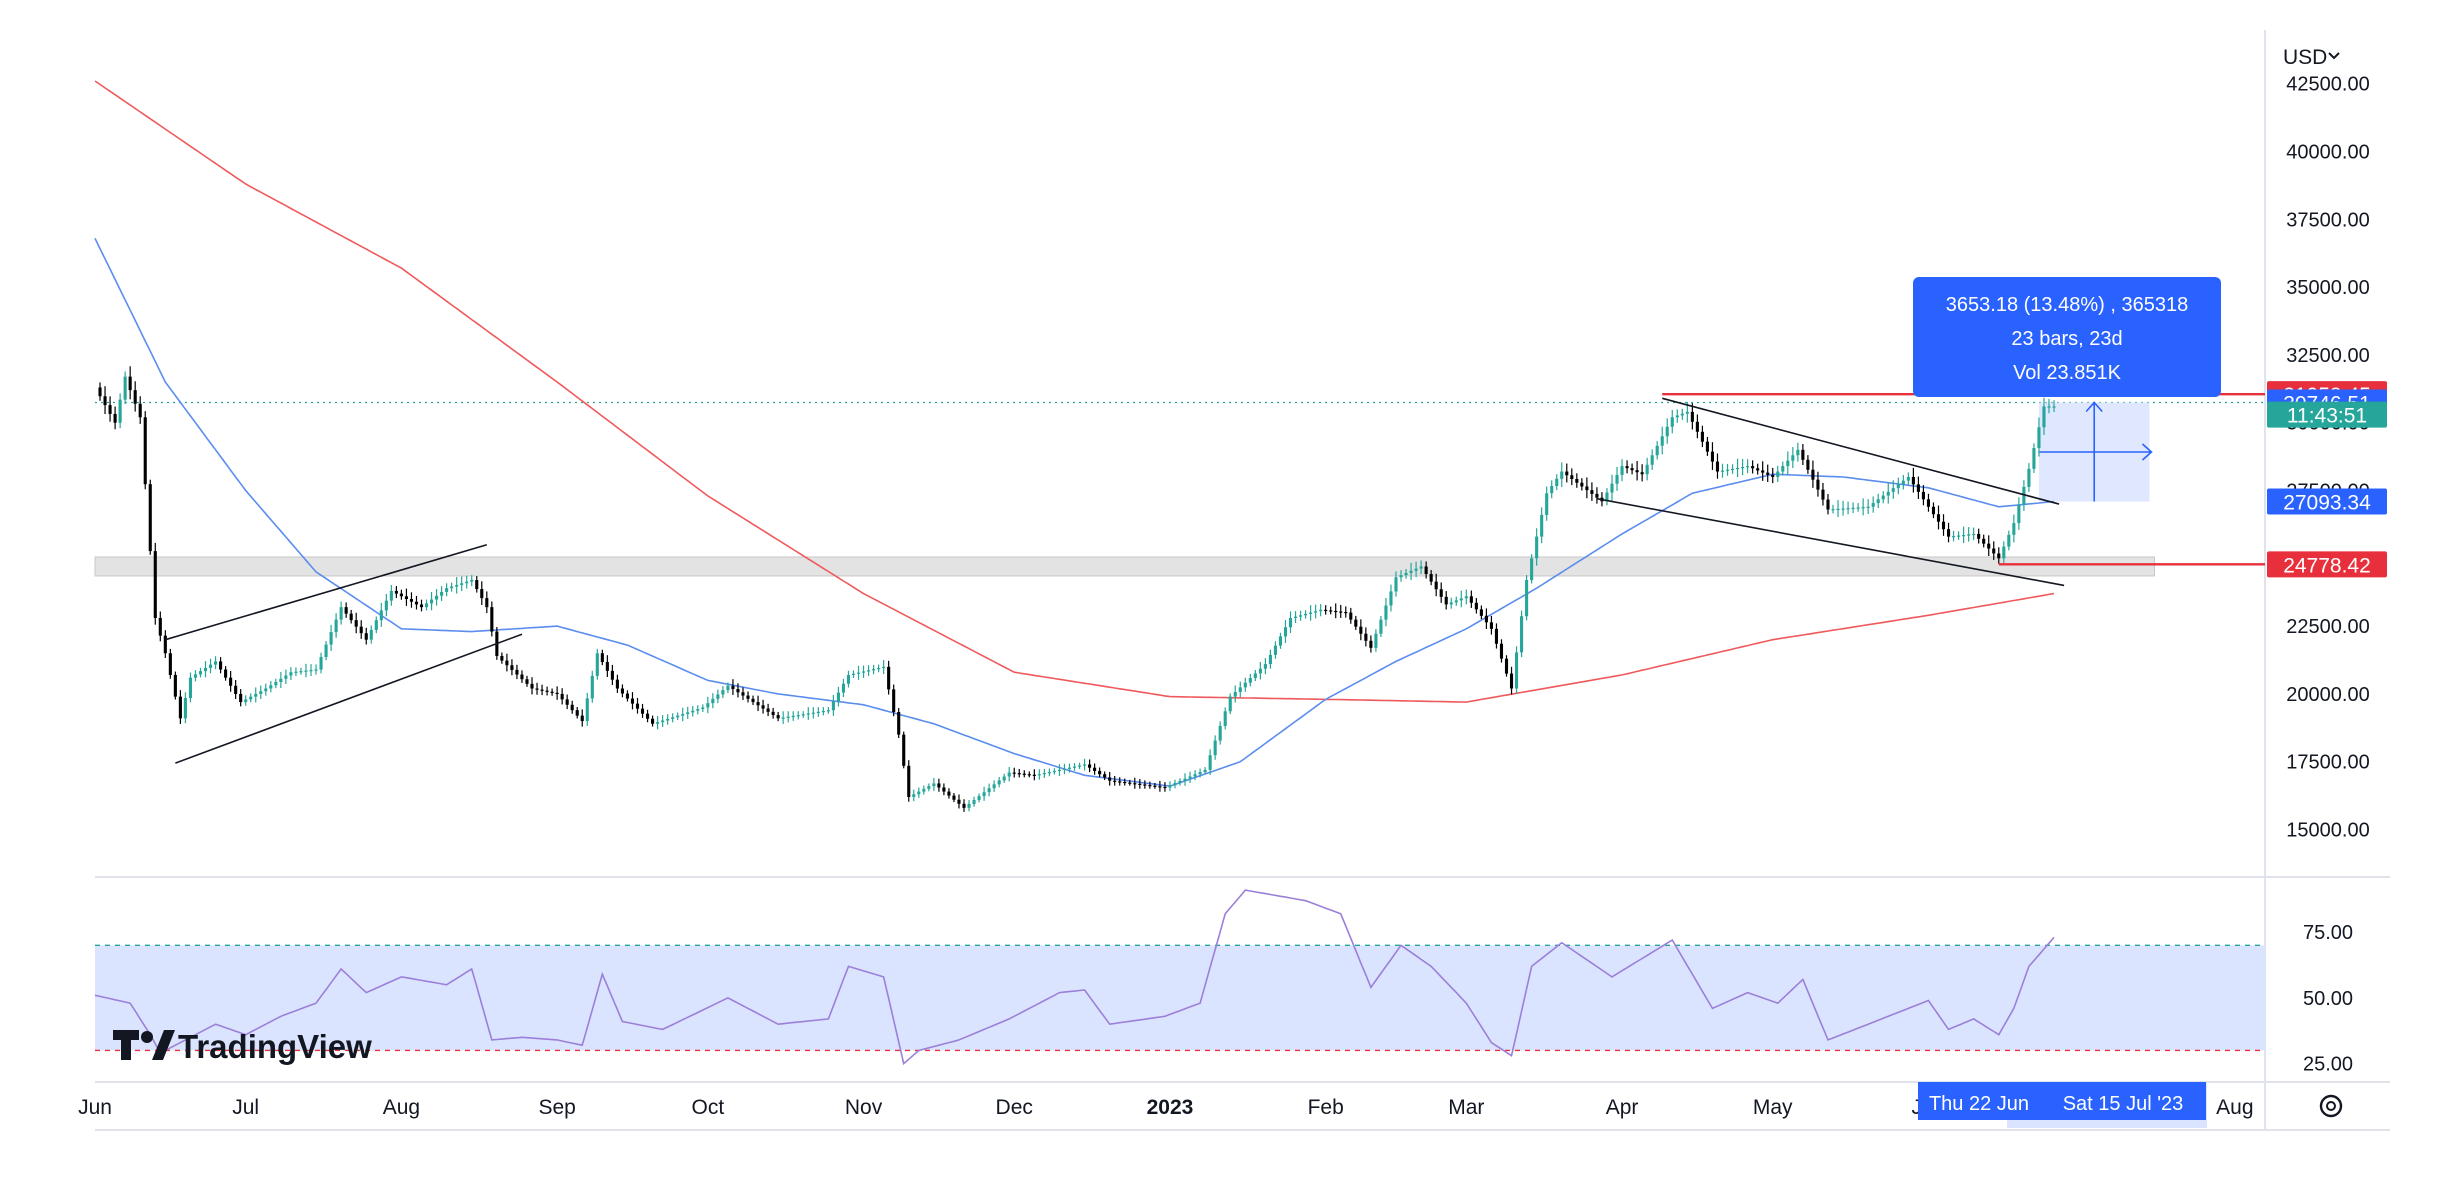 Image resolution: width=2446 pixels, height=1195 pixels. I want to click on date-label-end-background, so click(2123, 1101).